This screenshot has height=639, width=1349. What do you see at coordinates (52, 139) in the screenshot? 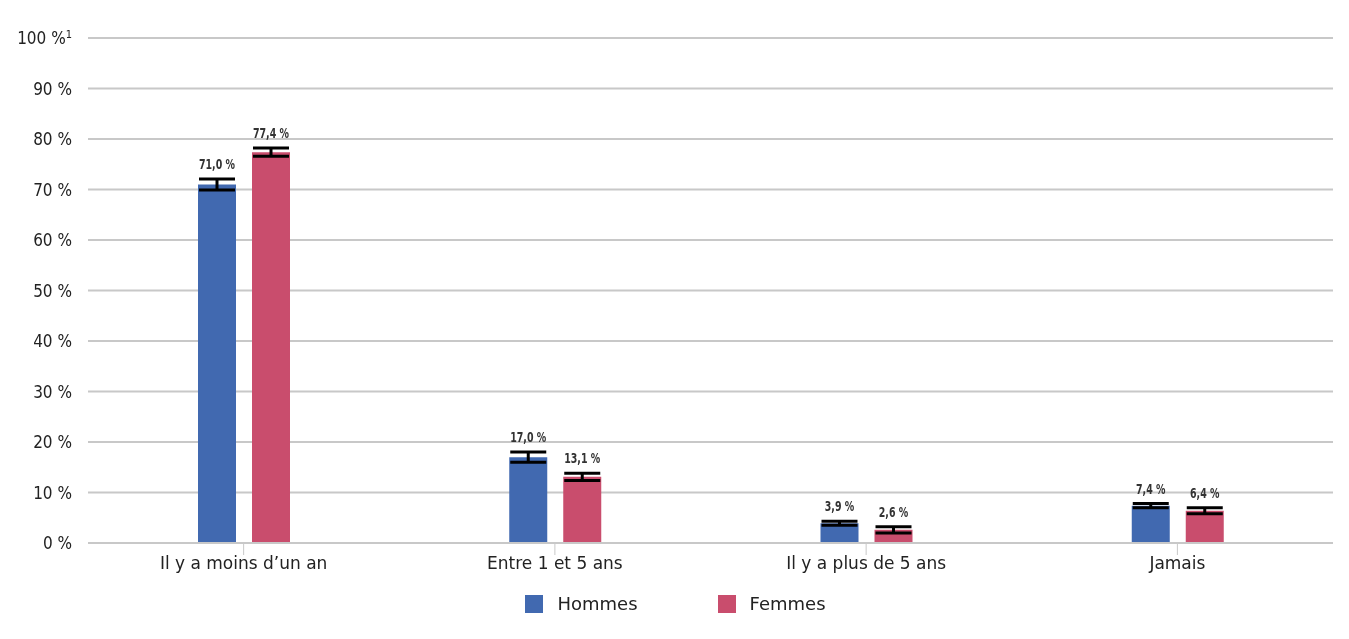
I see `y-tick-label: 80 %` at bounding box center [52, 139].